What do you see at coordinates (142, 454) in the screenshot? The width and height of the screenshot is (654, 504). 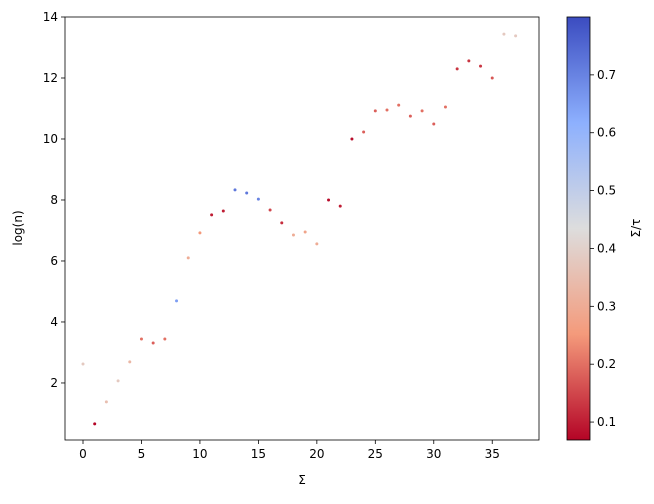 I see `x-tick-label: 5` at bounding box center [142, 454].